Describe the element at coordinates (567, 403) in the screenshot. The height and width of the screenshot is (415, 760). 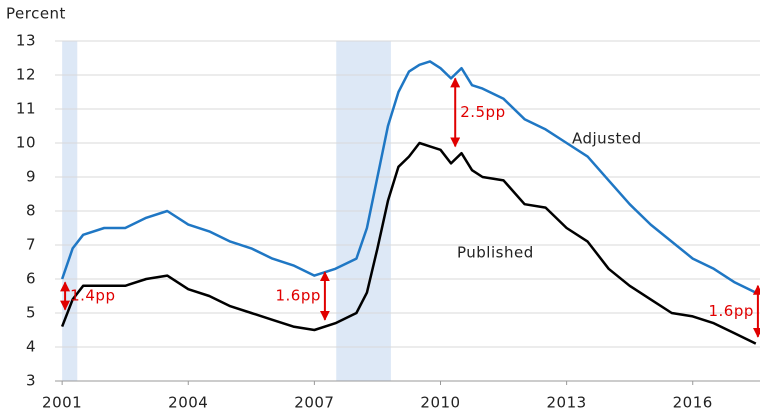
I see `x-tick-label: 2013` at that location.